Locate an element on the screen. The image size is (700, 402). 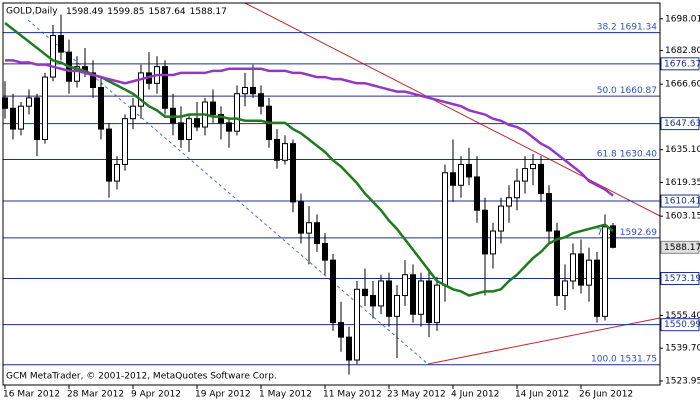
y-tick-label: 1555.40 is located at coordinates (682, 316).